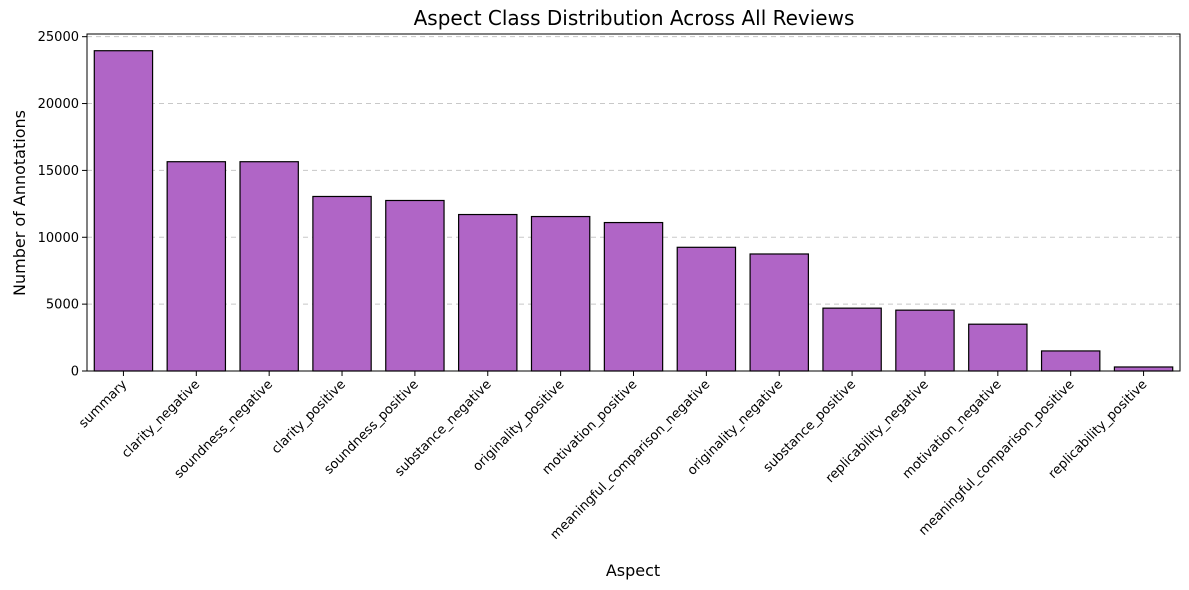 The height and width of the screenshot is (590, 1189). What do you see at coordinates (415, 285) in the screenshot?
I see `bar-soundness_positive` at bounding box center [415, 285].